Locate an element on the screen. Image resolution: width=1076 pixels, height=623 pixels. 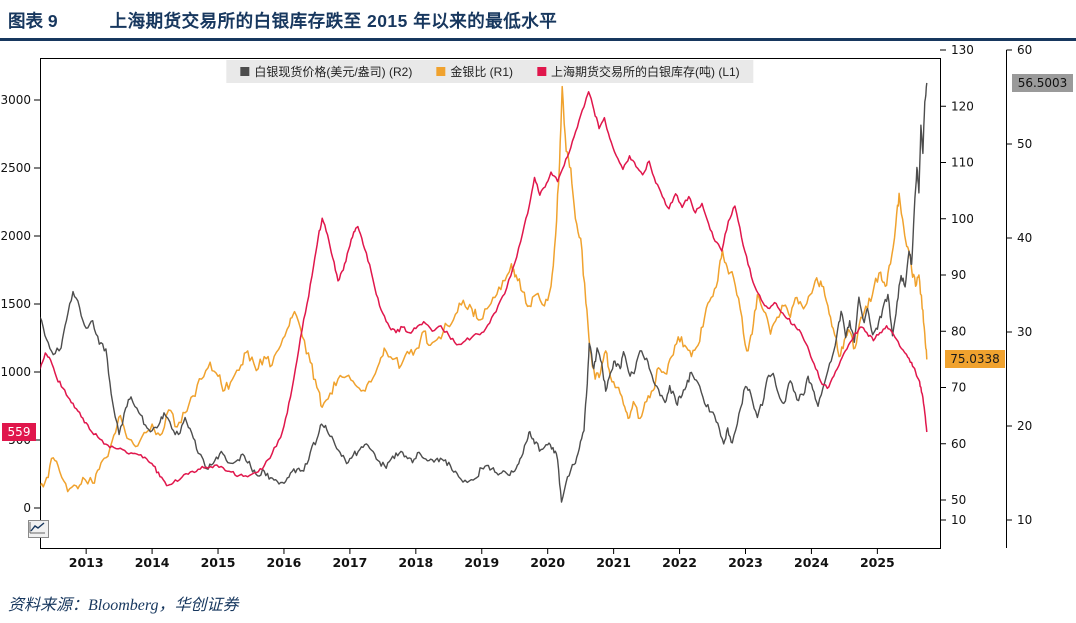
svg-text: 1500 is located at coordinates (15, 304).